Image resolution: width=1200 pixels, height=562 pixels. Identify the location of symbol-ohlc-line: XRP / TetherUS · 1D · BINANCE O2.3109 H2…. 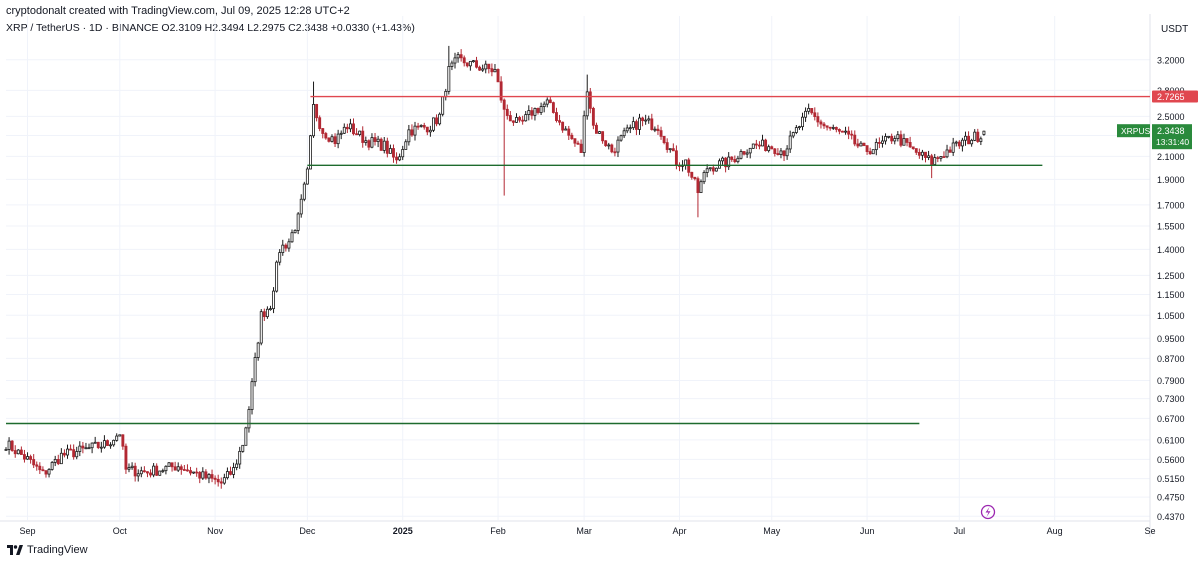
(210, 28).